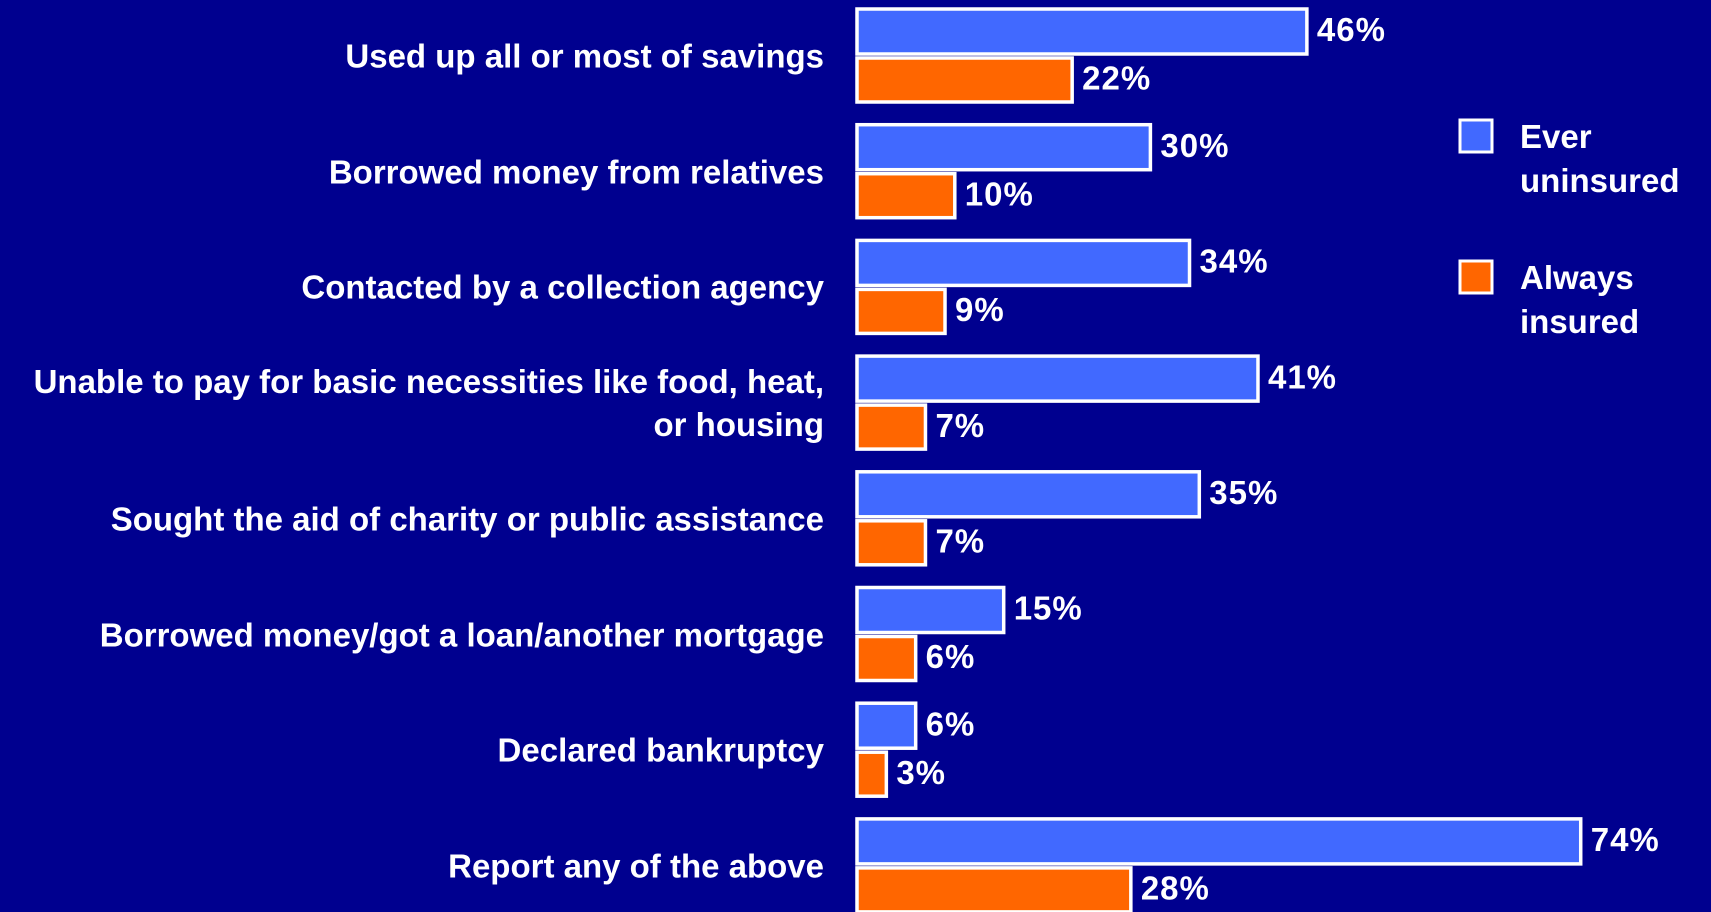 The image size is (1711, 912). Describe the element at coordinates (576, 172) in the screenshot. I see `category-label: Borrowed money from relatives` at that location.